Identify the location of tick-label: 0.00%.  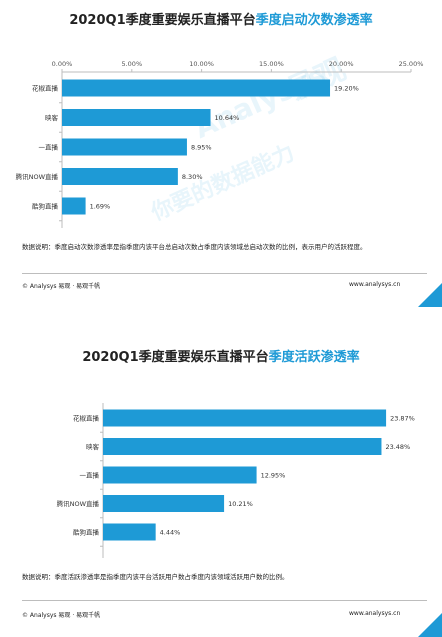
(62, 64).